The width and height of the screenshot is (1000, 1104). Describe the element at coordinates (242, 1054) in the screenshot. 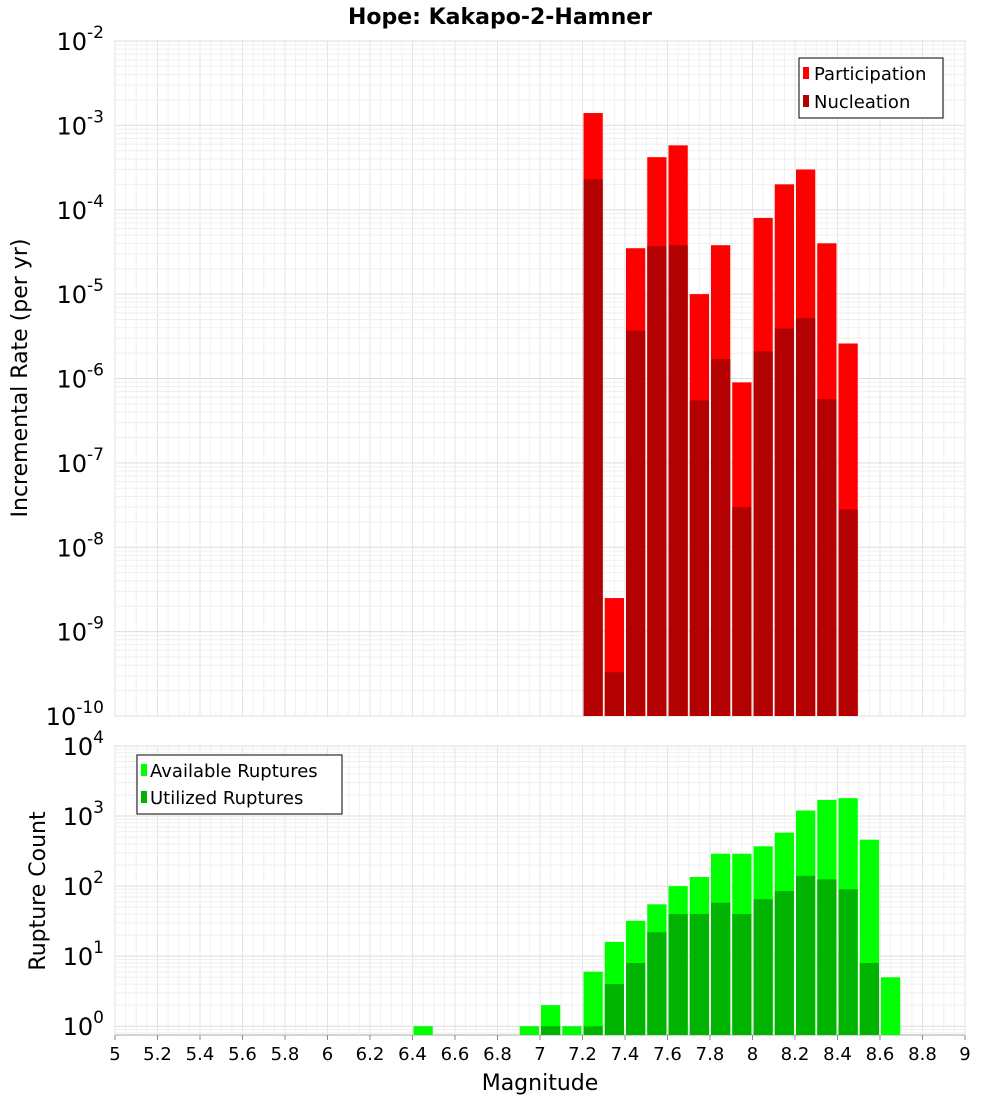

I see `x-tick-label: 5.6` at that location.